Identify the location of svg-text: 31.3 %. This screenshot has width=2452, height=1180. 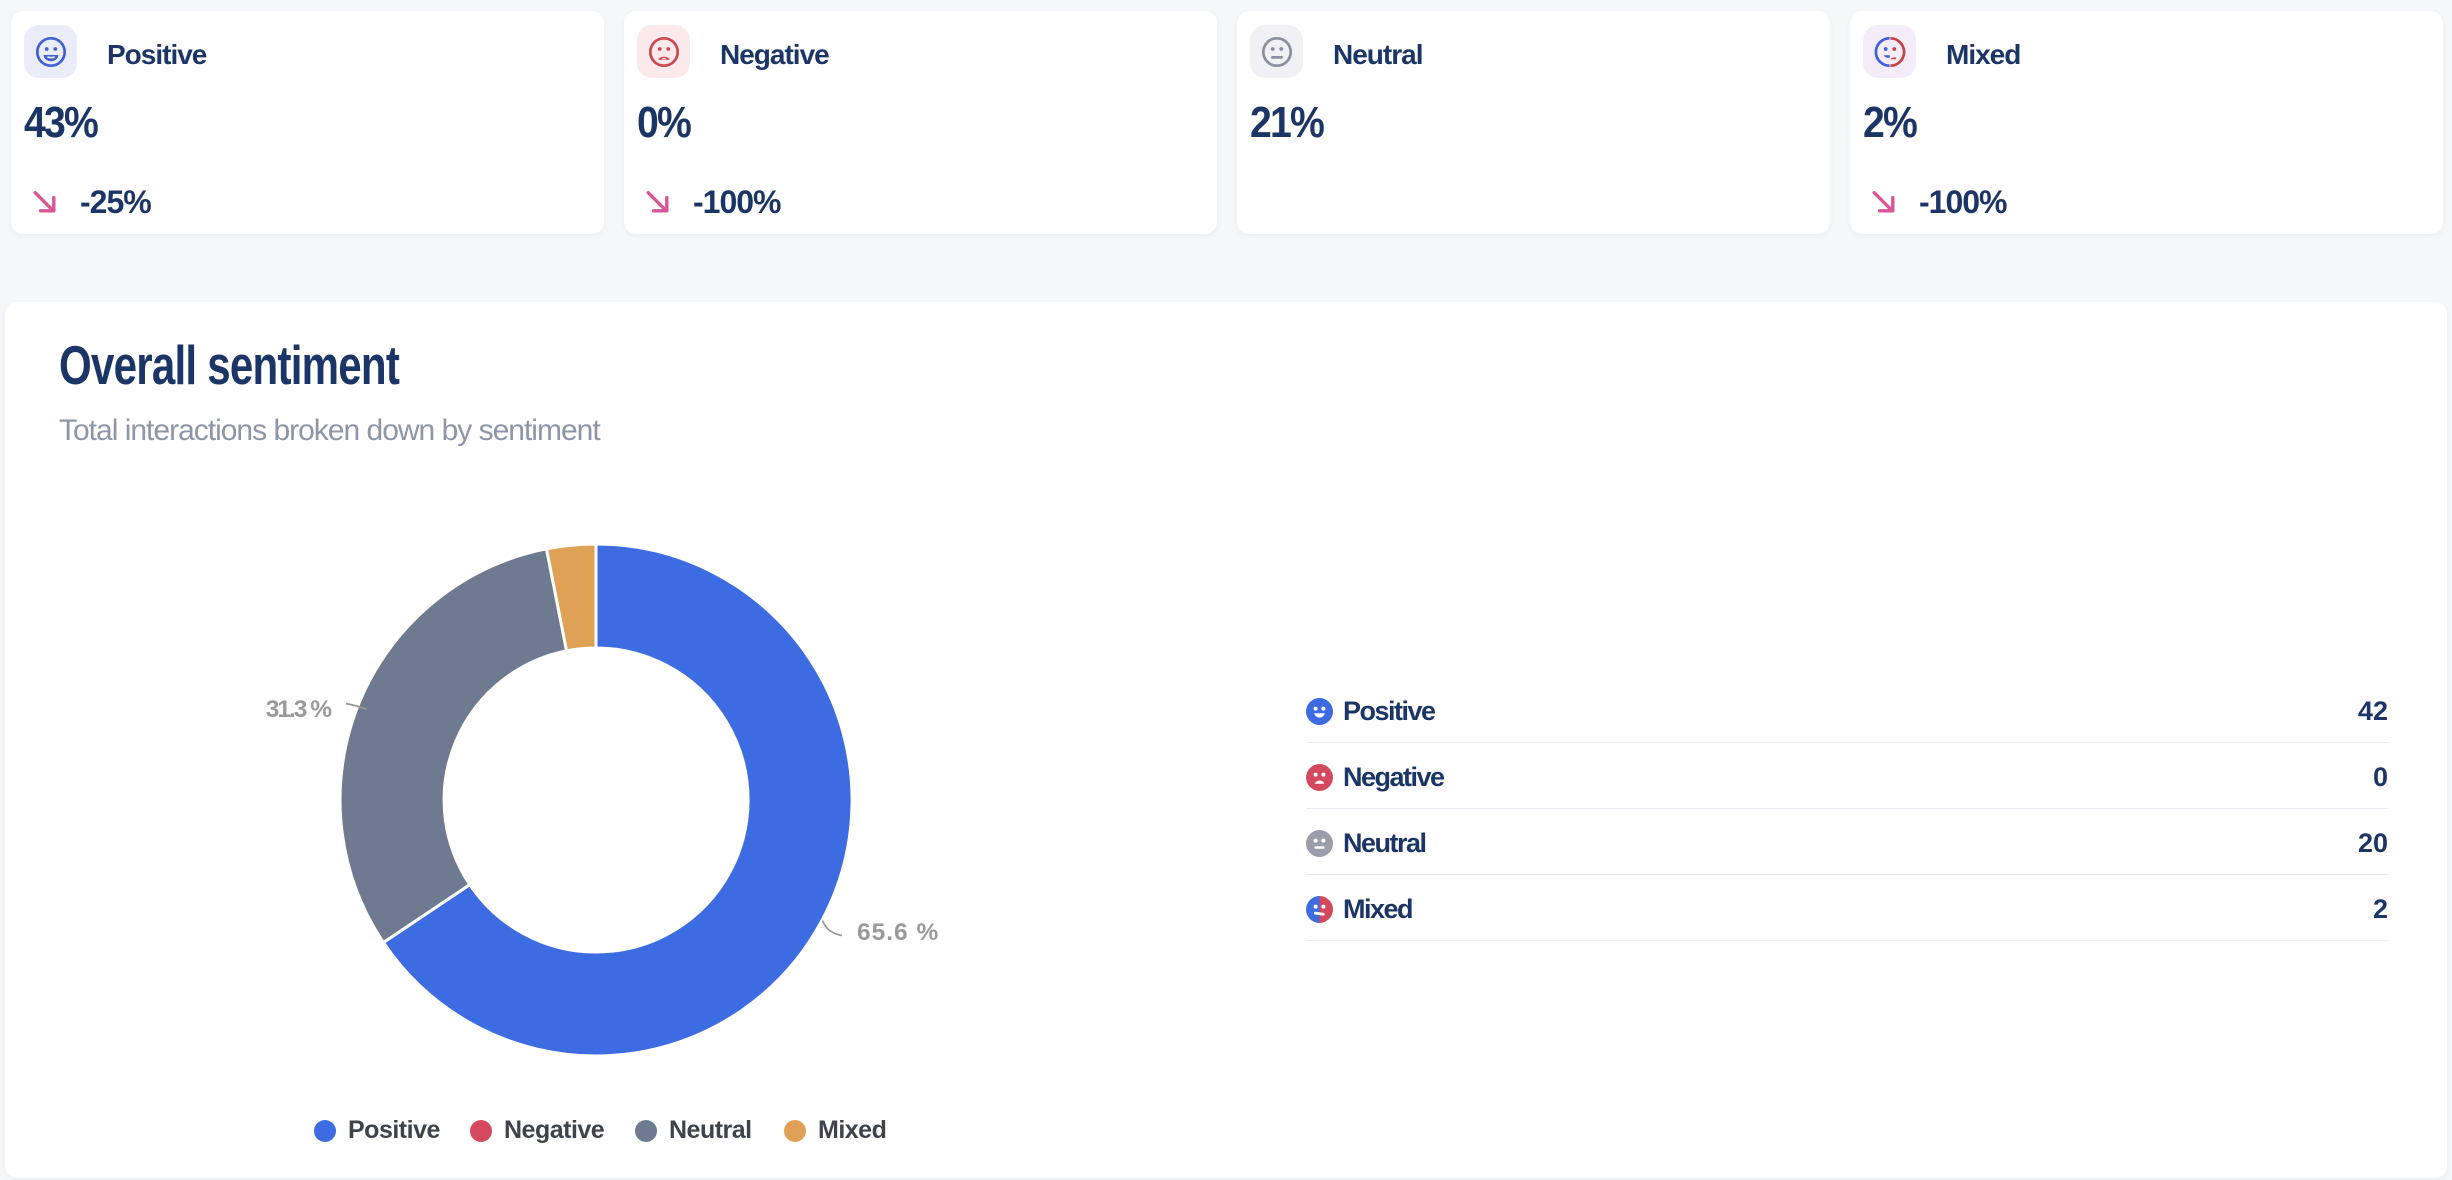
(299, 709).